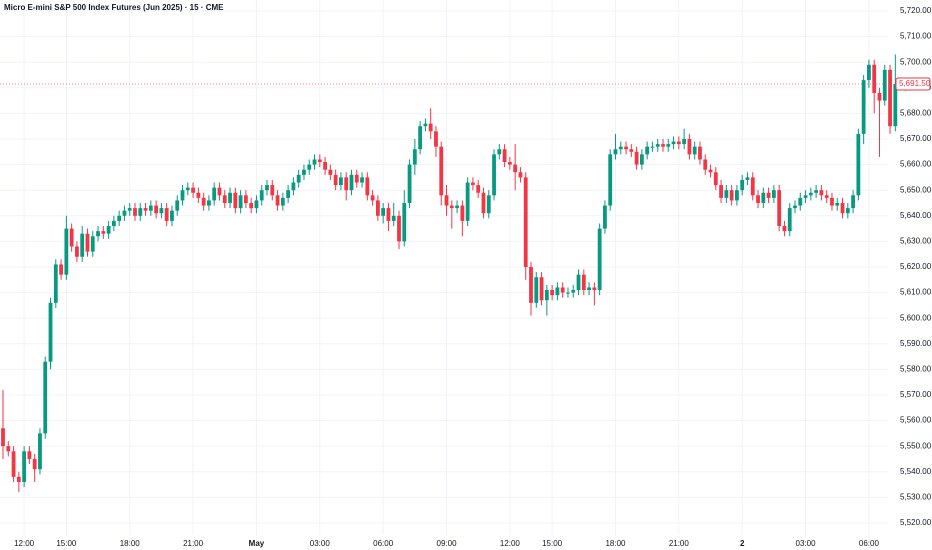 The height and width of the screenshot is (550, 932). I want to click on y-tick-label: 5,540.00, so click(916, 471).